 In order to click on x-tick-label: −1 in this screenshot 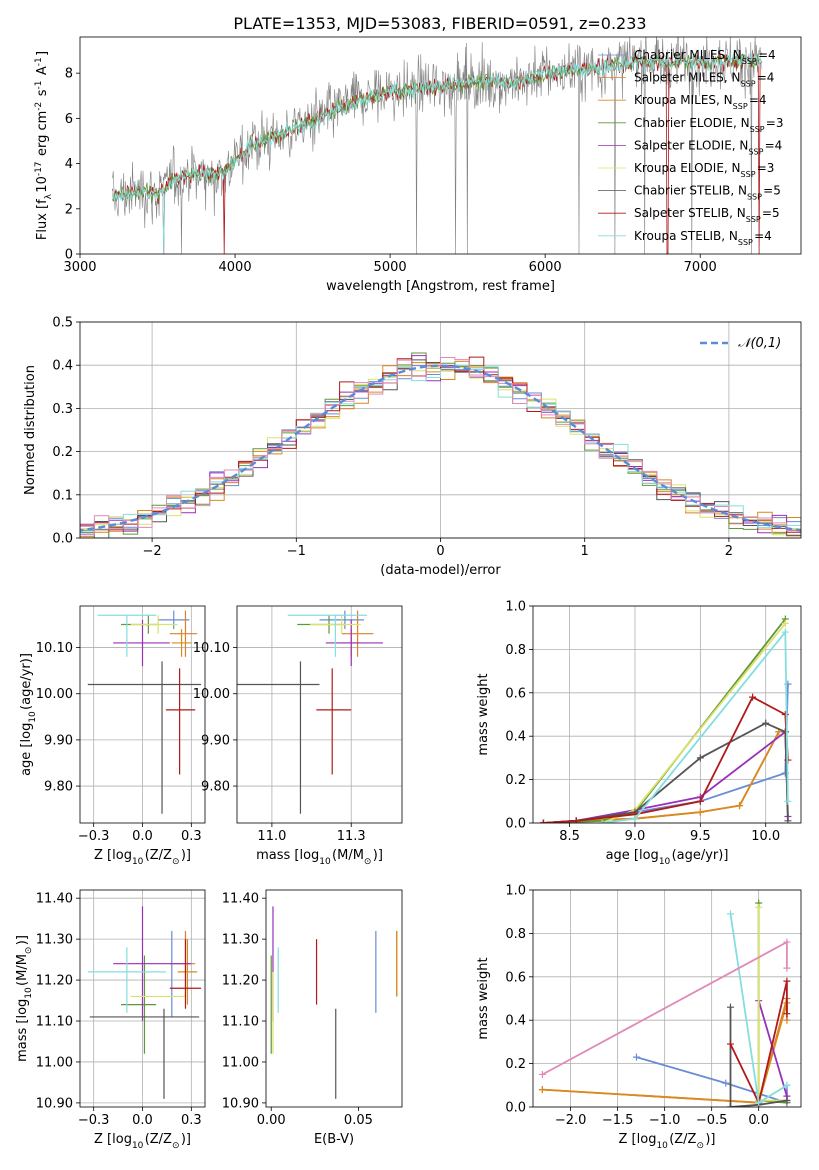, I will do `click(296, 551)`.